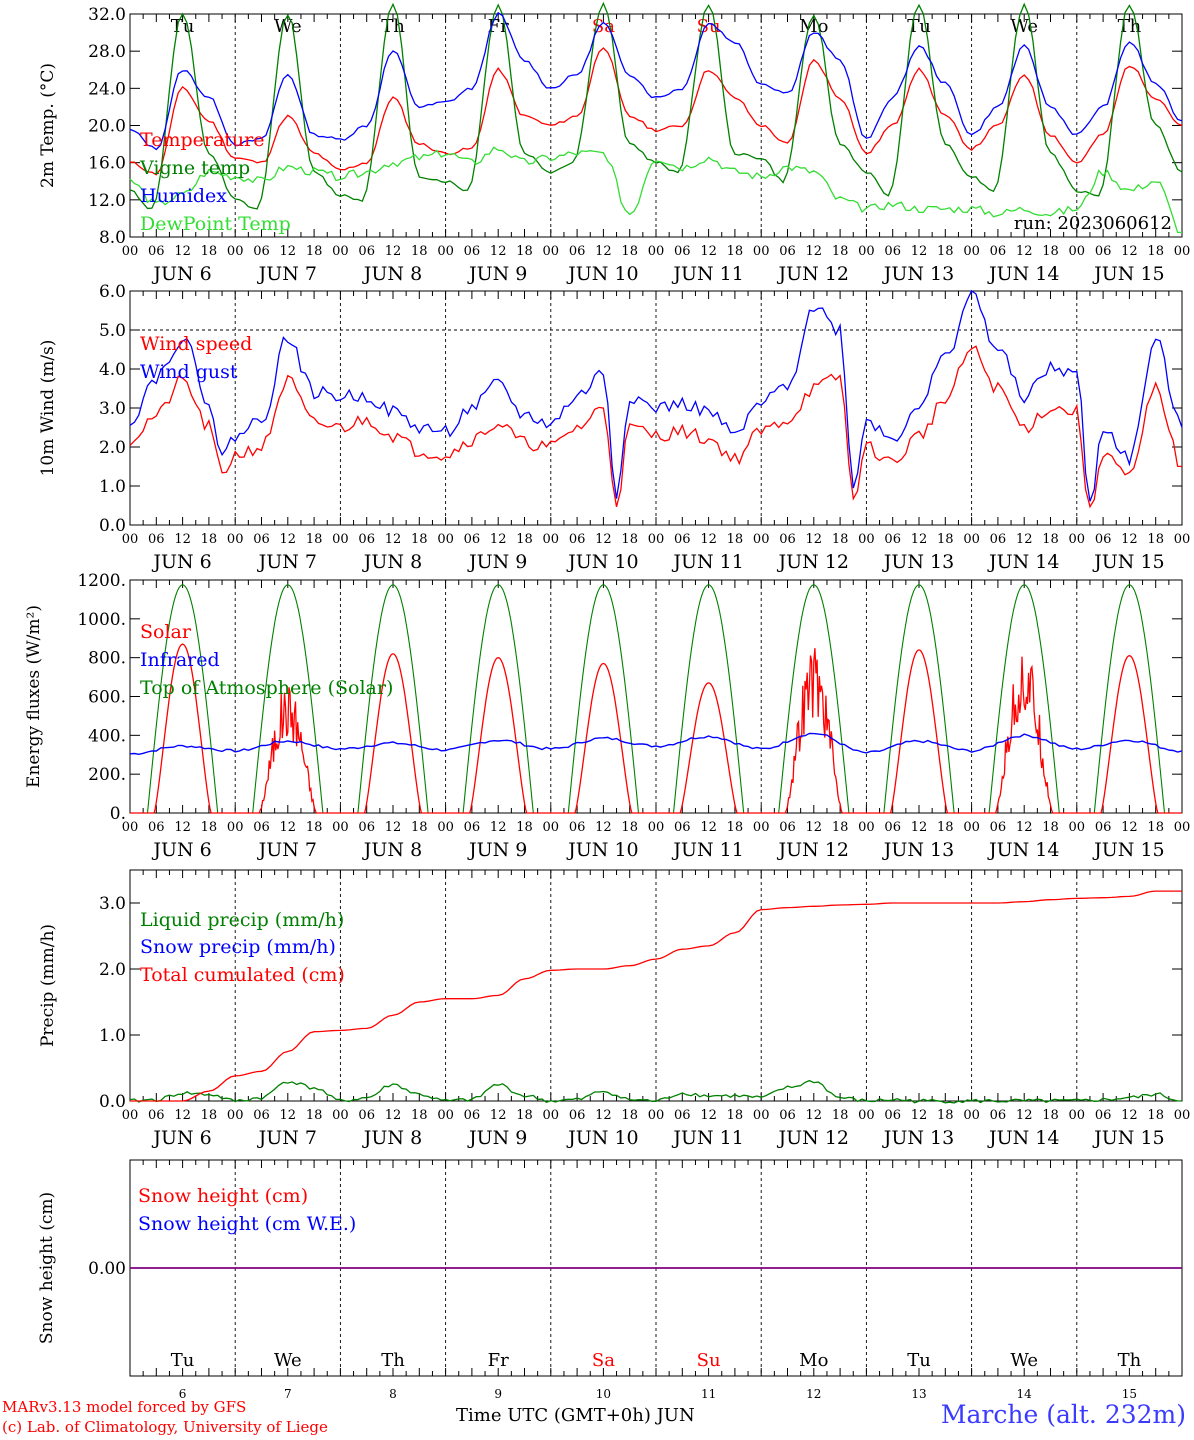 Image resolution: width=1194 pixels, height=1440 pixels. I want to click on y-tick-label: 1000., so click(101, 620).